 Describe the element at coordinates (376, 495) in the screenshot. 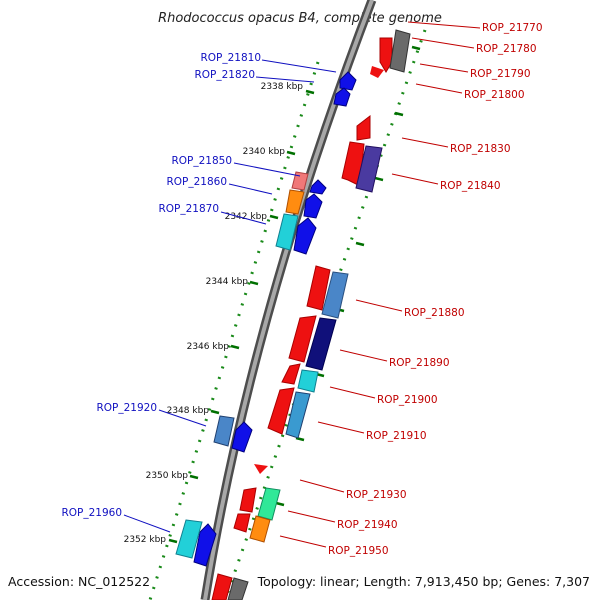

I see `gene-label-rop-21930: ROP_21930` at that location.